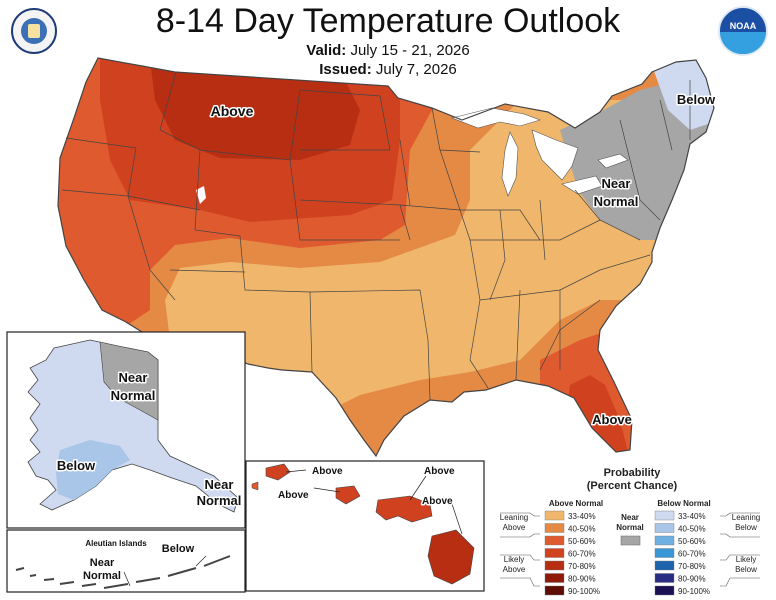 The image size is (776, 600). I want to click on hi-label-4: Above, so click(437, 501).